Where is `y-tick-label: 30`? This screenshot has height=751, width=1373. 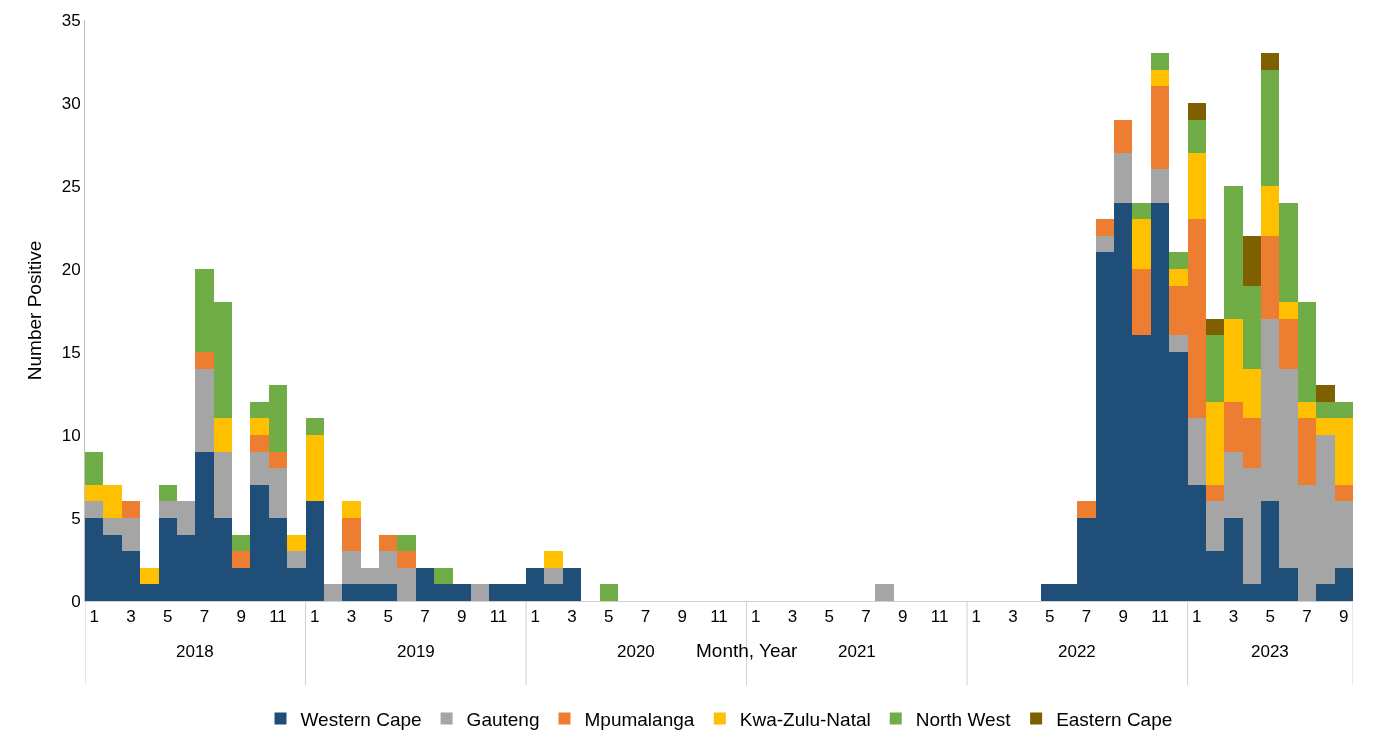
y-tick-label: 30 is located at coordinates (71, 103).